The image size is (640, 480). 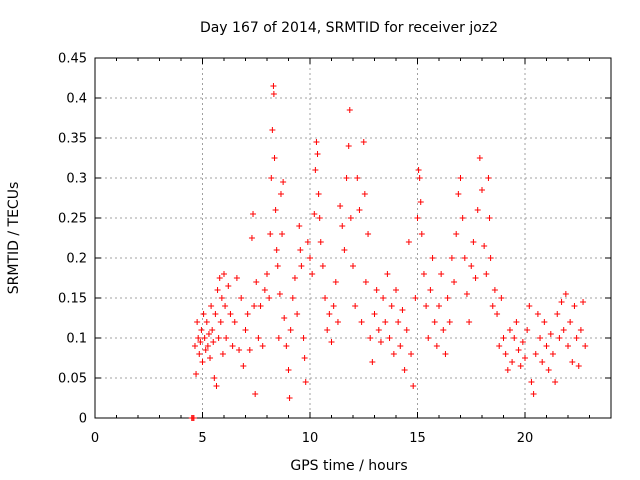 What do you see at coordinates (72, 59) in the screenshot?
I see `y-tick-label: 0.45` at bounding box center [72, 59].